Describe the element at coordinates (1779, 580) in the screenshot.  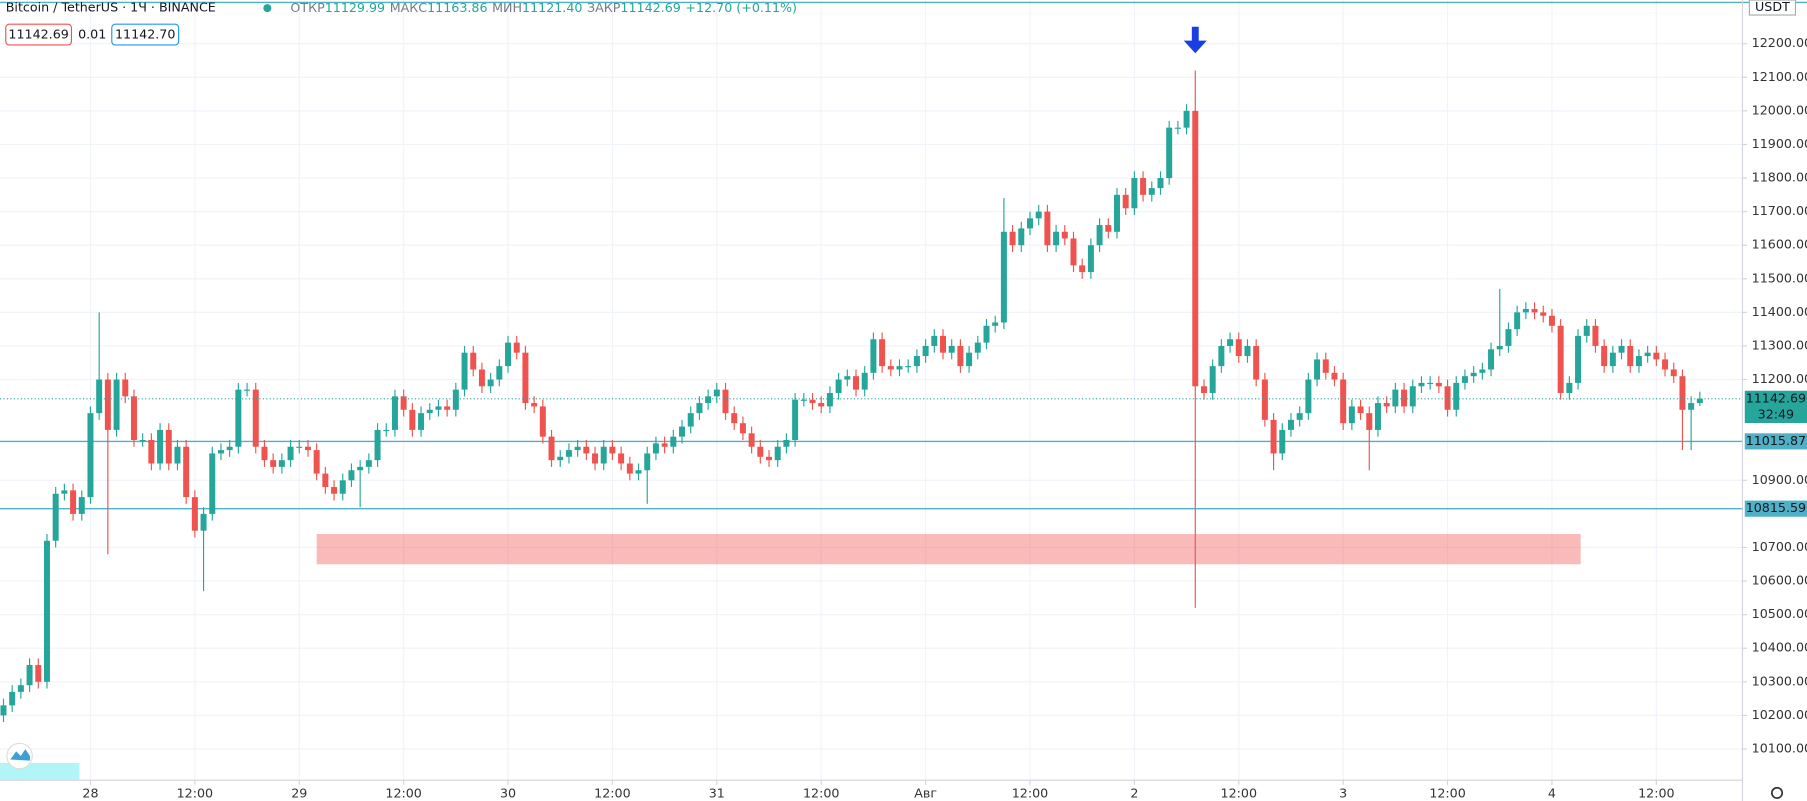
I see `y-tick-label: 10600.00` at that location.